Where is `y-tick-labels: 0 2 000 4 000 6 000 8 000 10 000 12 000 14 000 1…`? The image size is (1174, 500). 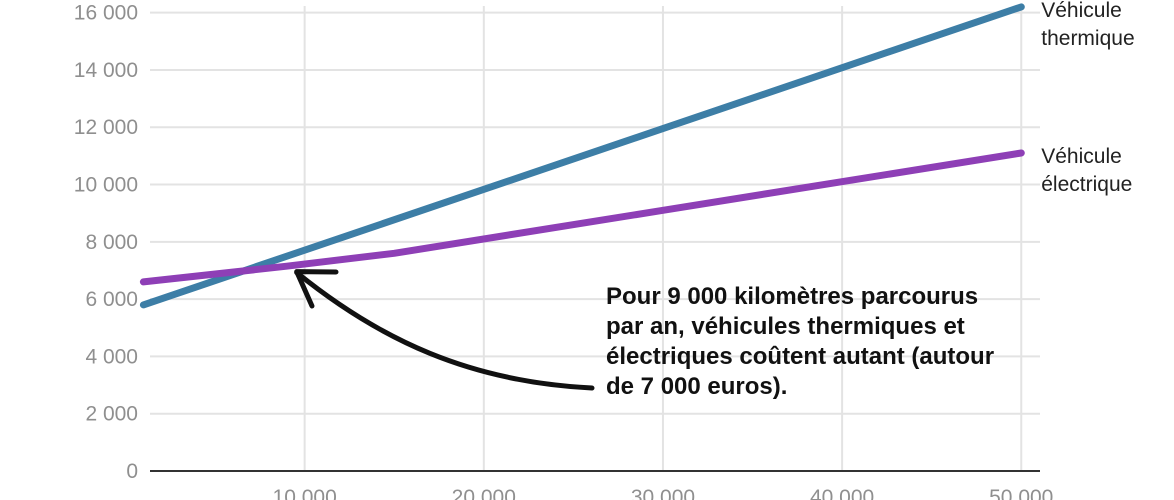 y-tick-labels: 0 2 000 4 000 6 000 8 000 10 000 12 000 14 000 1… is located at coordinates (106, 242).